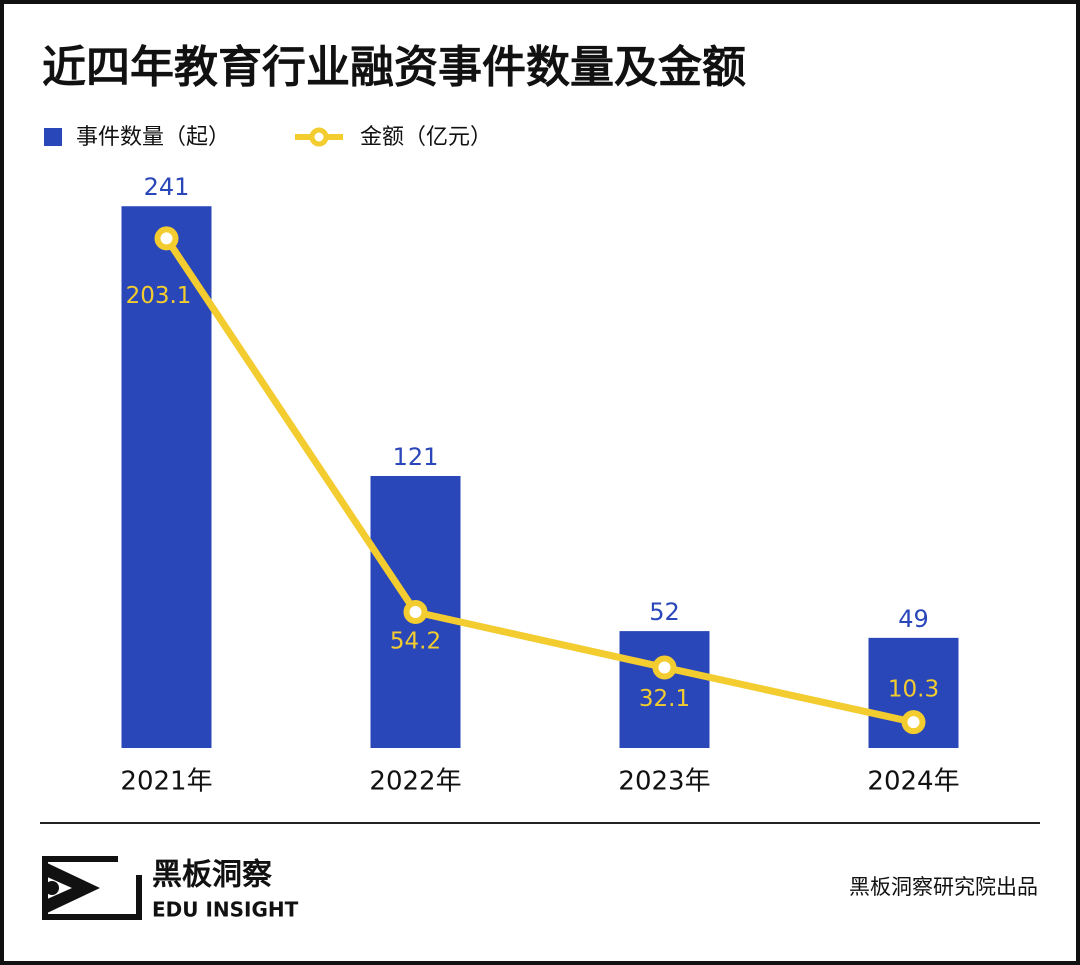 This screenshot has height=965, width=1080. Describe the element at coordinates (167, 187) in the screenshot. I see `bar-value-label: 241` at that location.